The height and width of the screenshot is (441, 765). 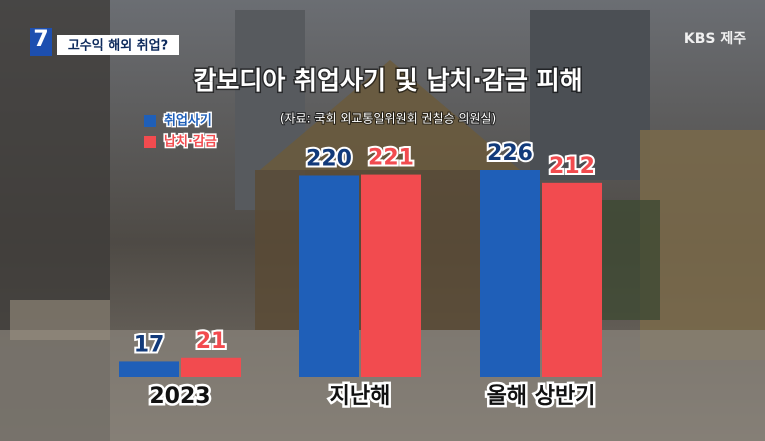 I want to click on x-tick-label: 올해 상반기, so click(x=541, y=396).